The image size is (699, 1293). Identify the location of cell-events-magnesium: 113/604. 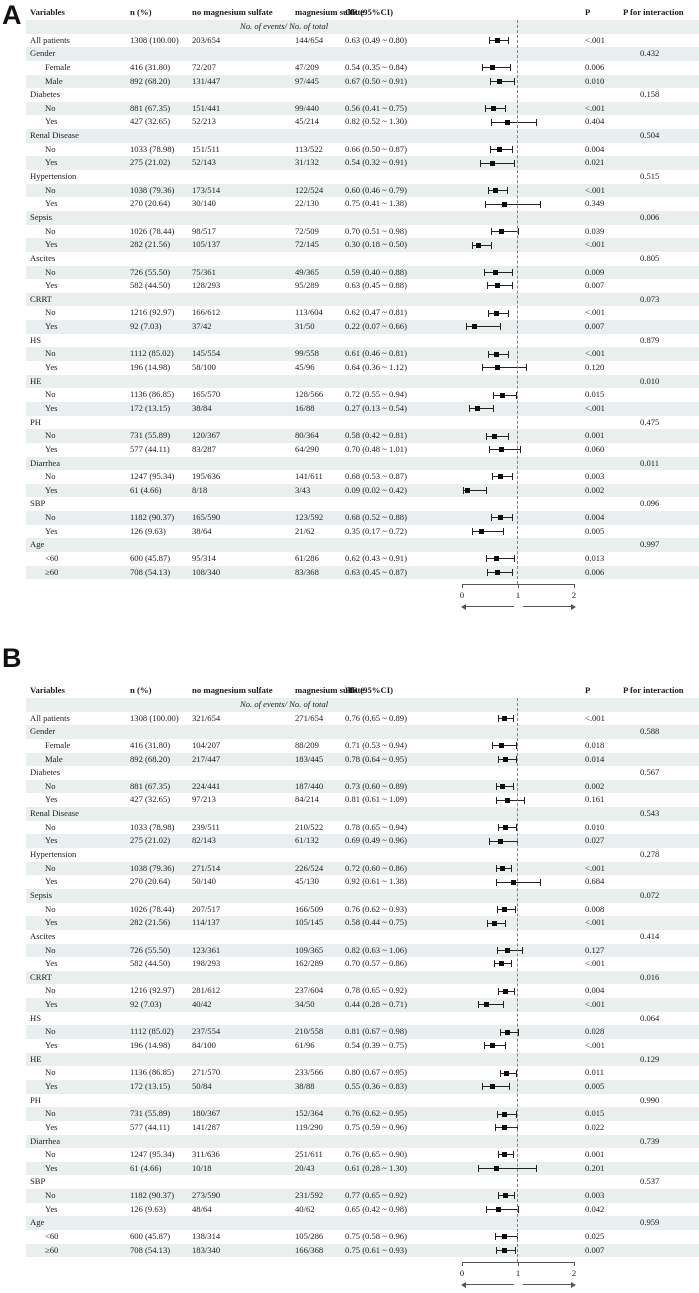
(309, 312).